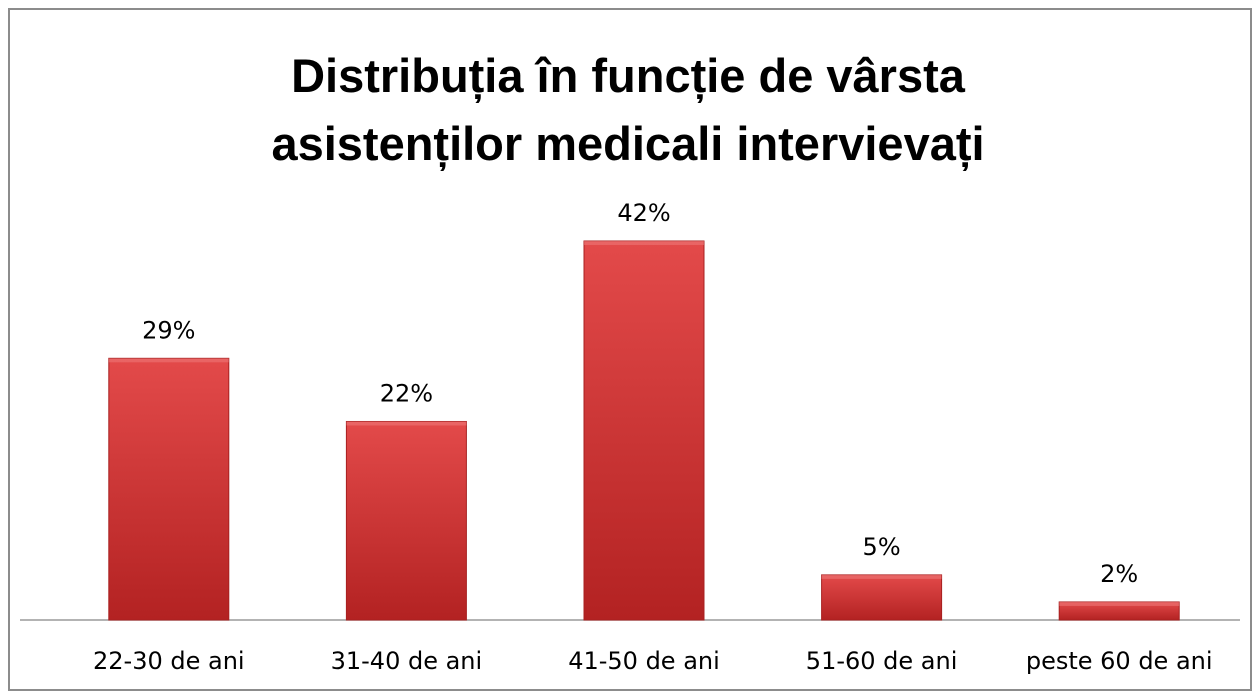 This screenshot has width=1256, height=695. I want to click on x-tick-label: 51-60 de ani, so click(882, 661).